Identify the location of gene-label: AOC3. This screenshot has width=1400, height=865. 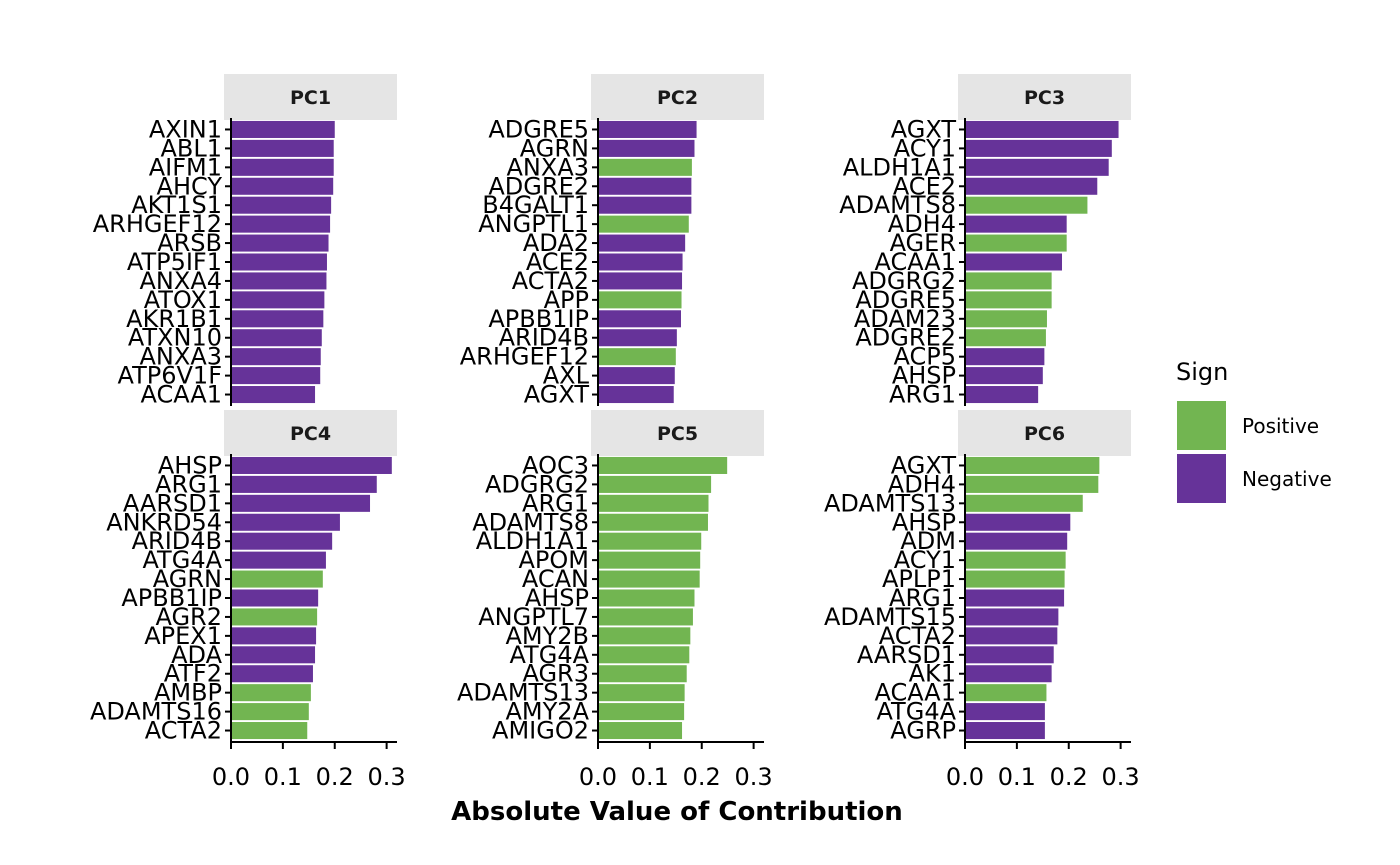
(555, 465).